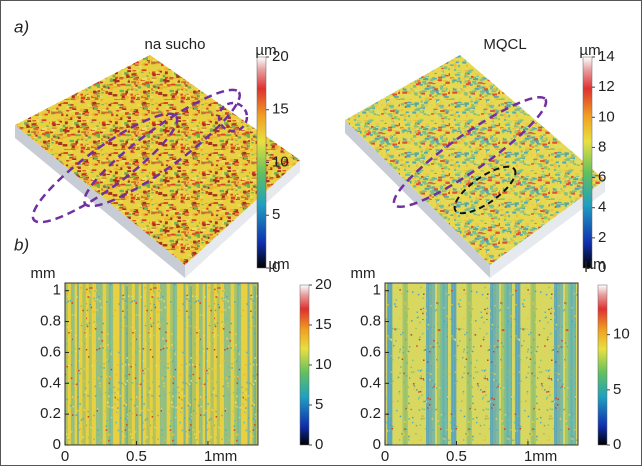 The width and height of the screenshot is (642, 471). What do you see at coordinates (602, 207) in the screenshot?
I see `colorbar-tick-label: 4` at bounding box center [602, 207].